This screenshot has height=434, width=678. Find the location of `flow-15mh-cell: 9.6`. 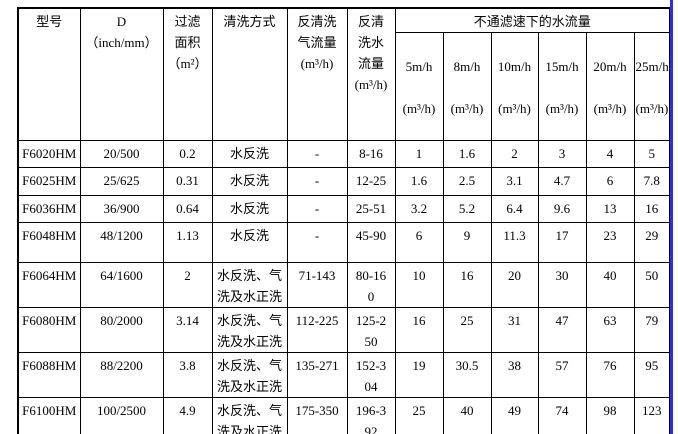

flow-15mh-cell: 9.6 is located at coordinates (562, 209).